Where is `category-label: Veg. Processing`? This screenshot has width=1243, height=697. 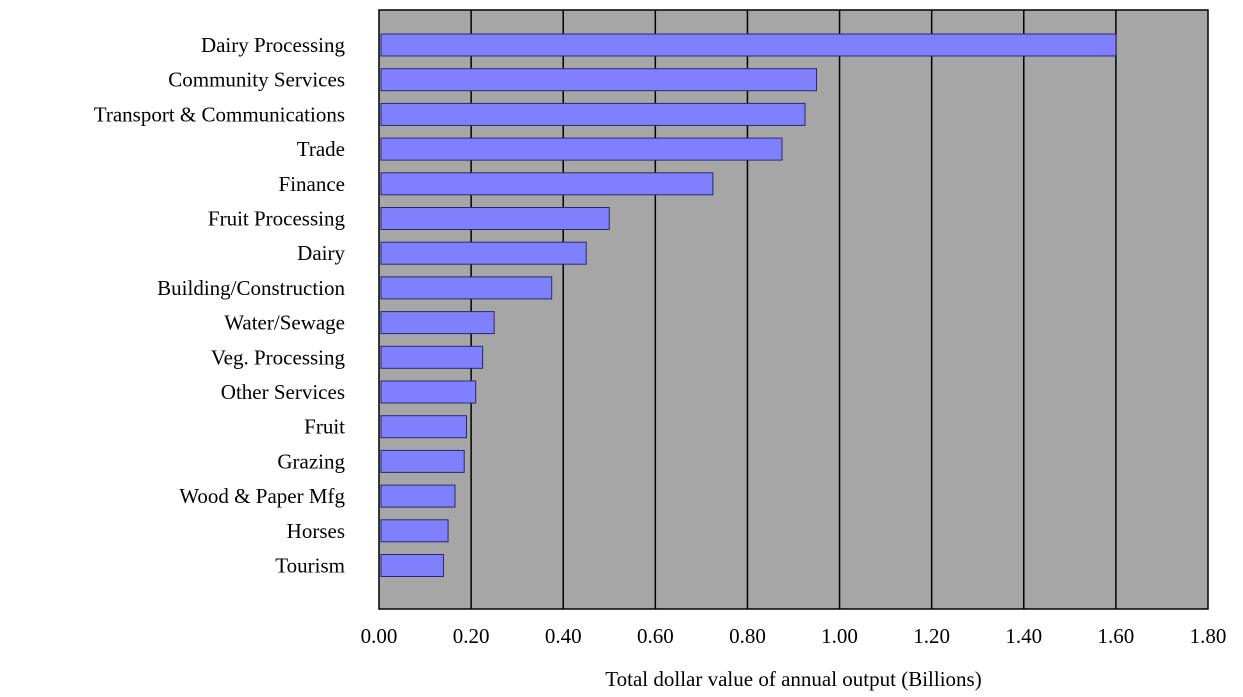 category-label: Veg. Processing is located at coordinates (278, 357).